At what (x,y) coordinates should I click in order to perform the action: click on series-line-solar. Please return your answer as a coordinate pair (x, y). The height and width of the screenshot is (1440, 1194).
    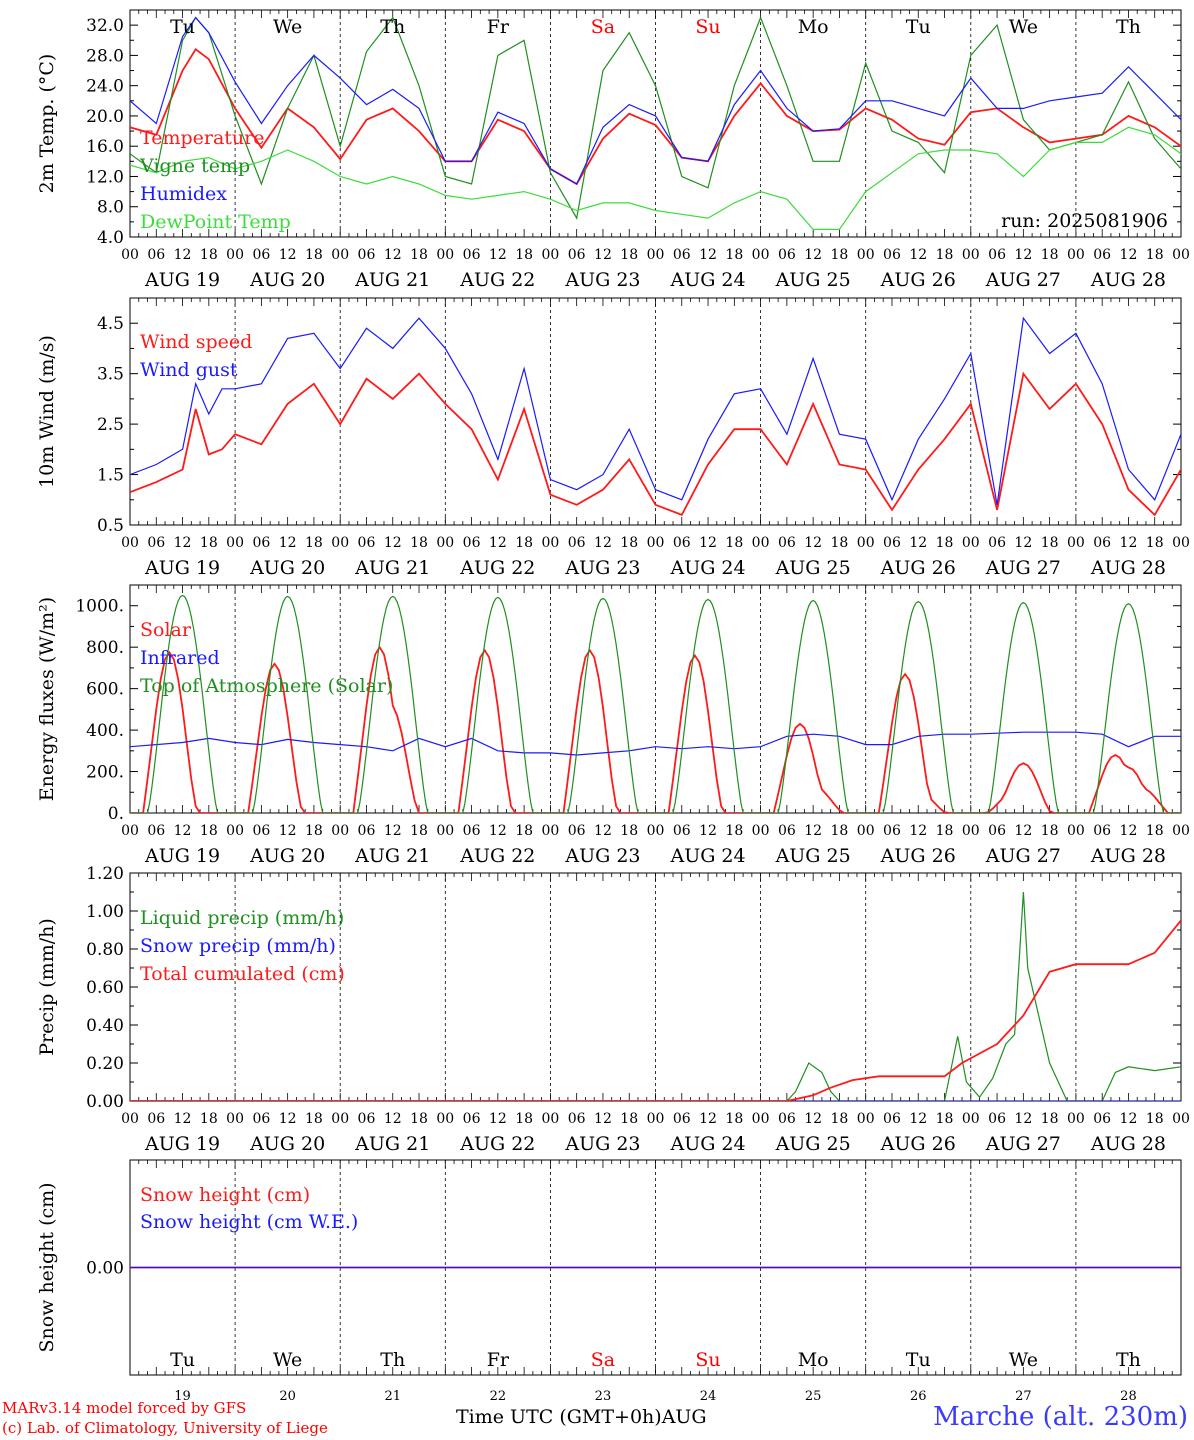
    Looking at the image, I should click on (655, 729).